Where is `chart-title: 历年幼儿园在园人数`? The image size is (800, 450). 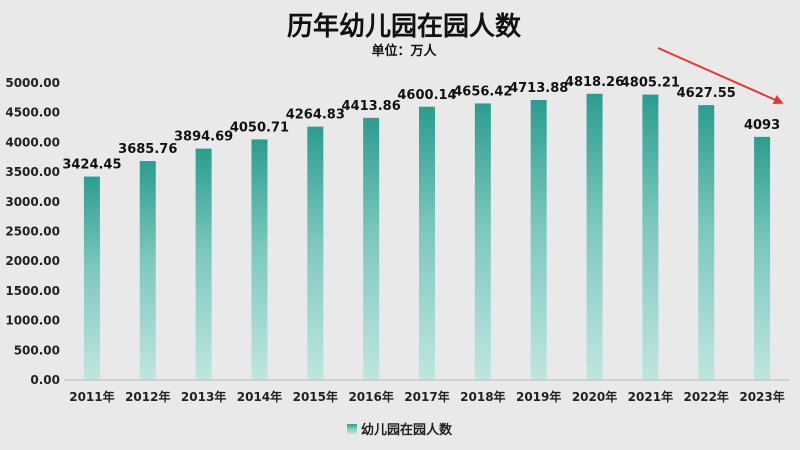 chart-title: 历年幼儿园在园人数 is located at coordinates (404, 26).